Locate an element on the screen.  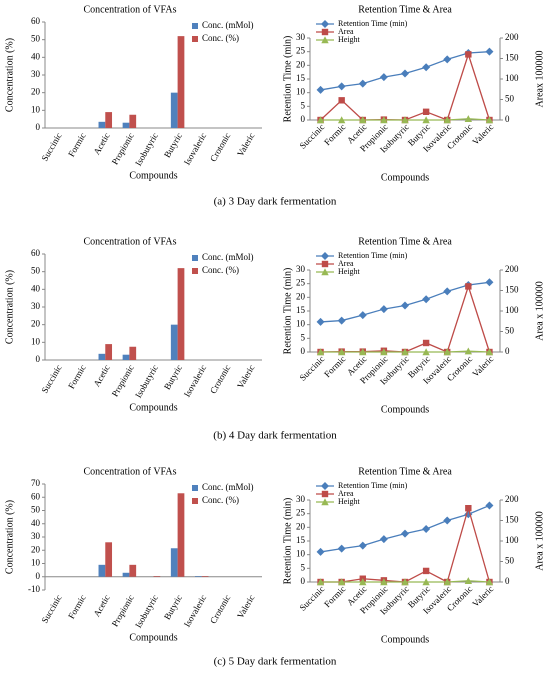
y-axis-label: Retention Time (min) is located at coordinates (287, 311).